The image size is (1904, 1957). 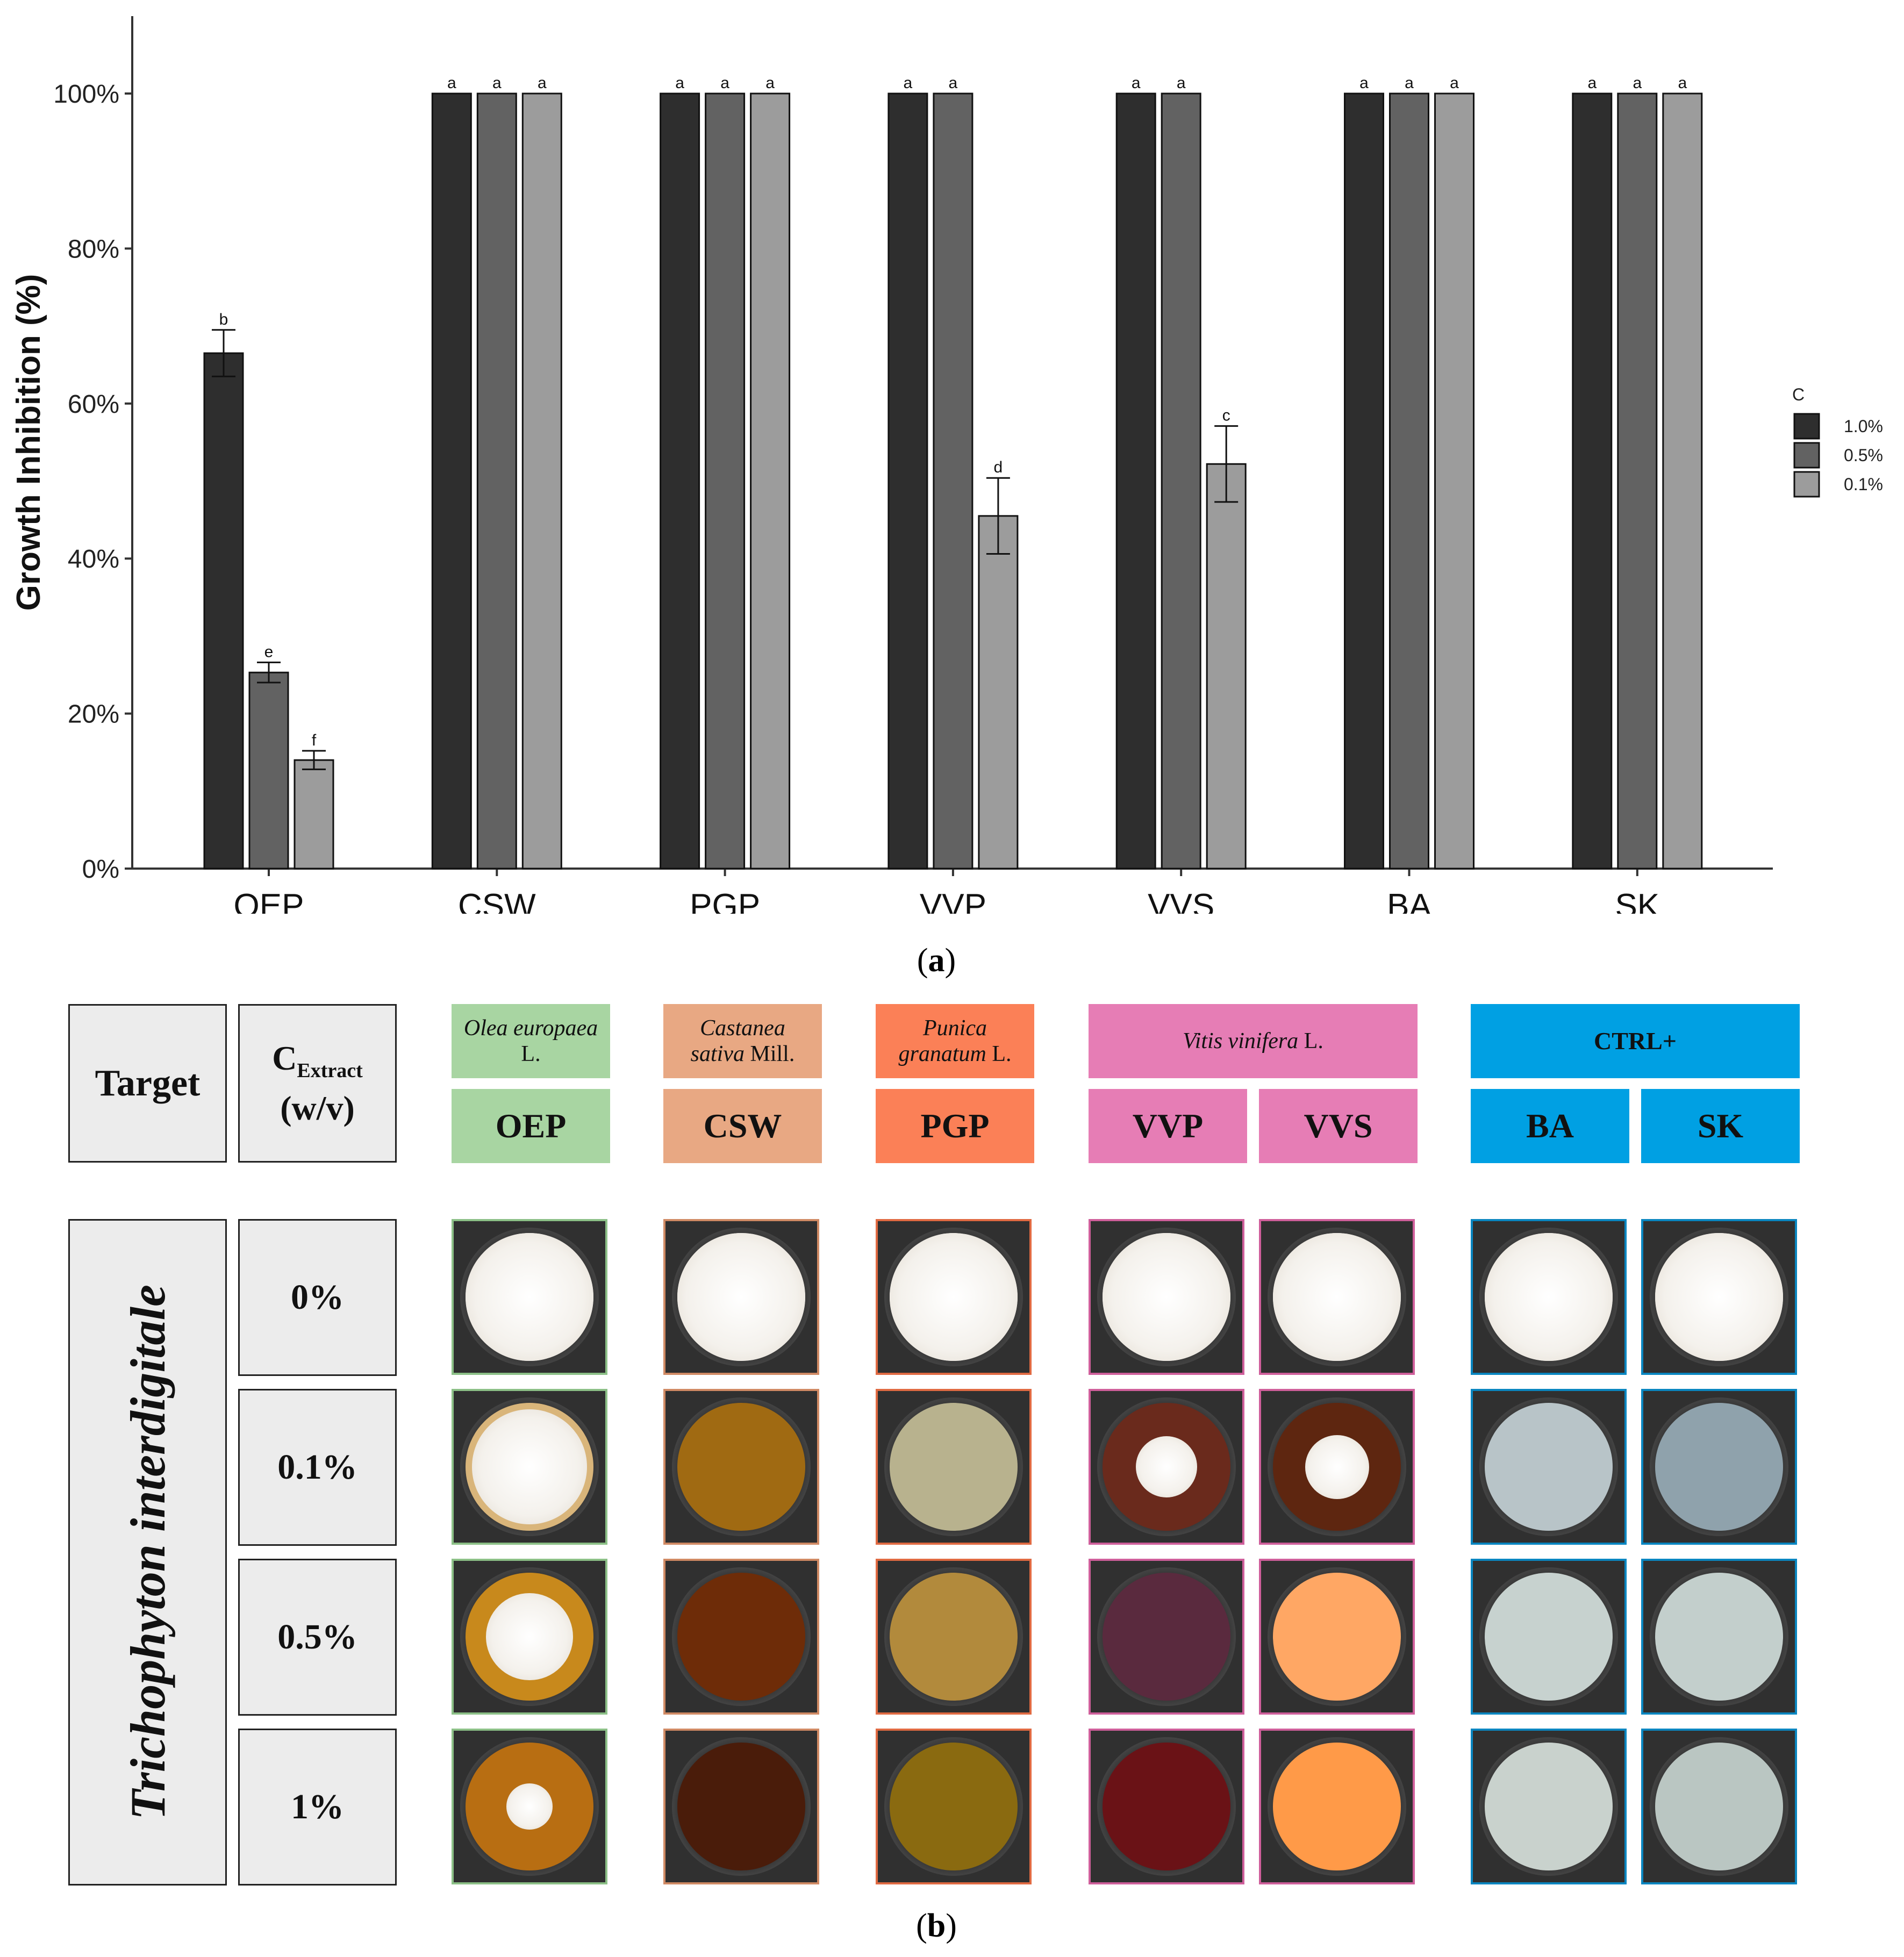 I want to click on concentration-label: 1%, so click(x=317, y=1807).